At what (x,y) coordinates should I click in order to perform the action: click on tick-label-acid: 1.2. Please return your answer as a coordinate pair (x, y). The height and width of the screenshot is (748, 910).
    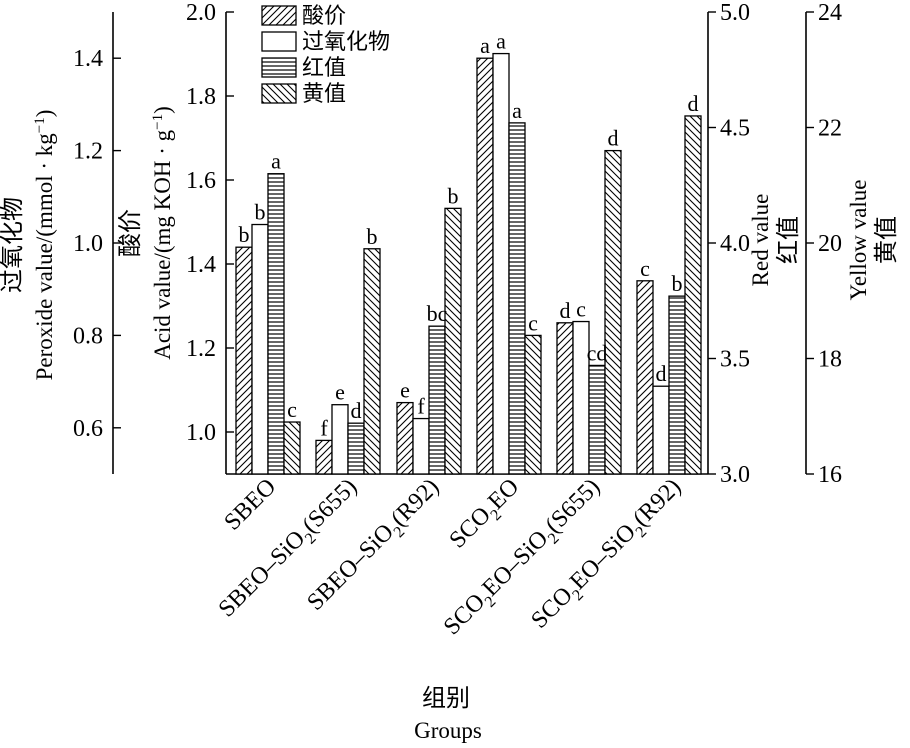
    Looking at the image, I should click on (201, 349).